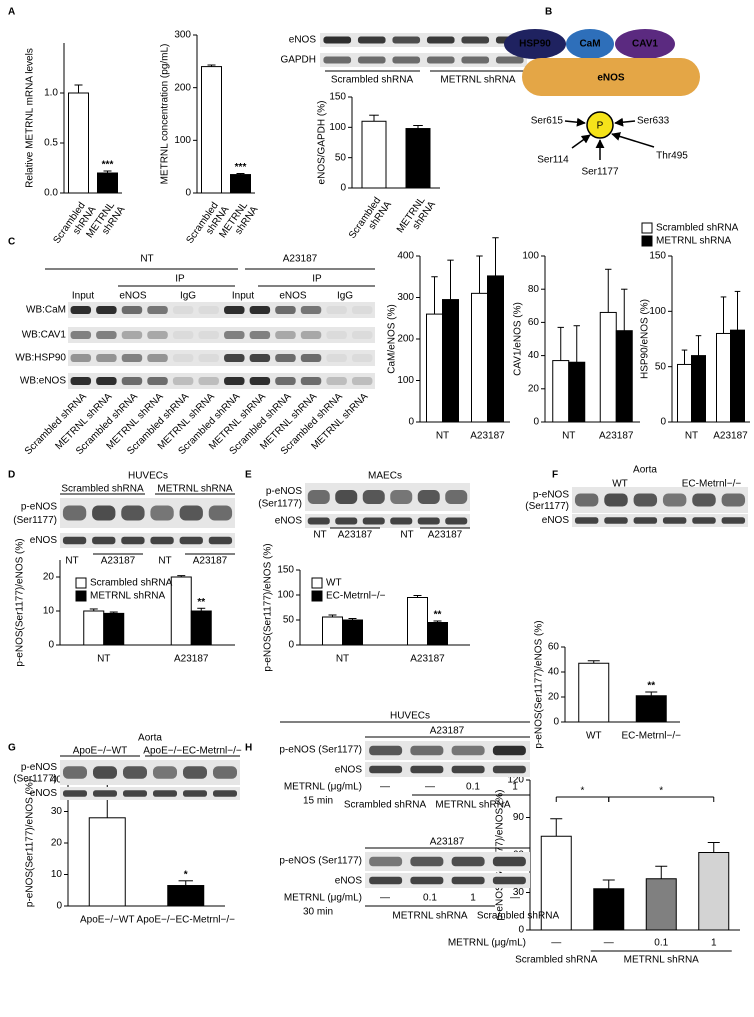 The height and width of the screenshot is (1017, 754). What do you see at coordinates (410, 716) in the screenshot?
I see `blot-title: HUVECs` at bounding box center [410, 716].